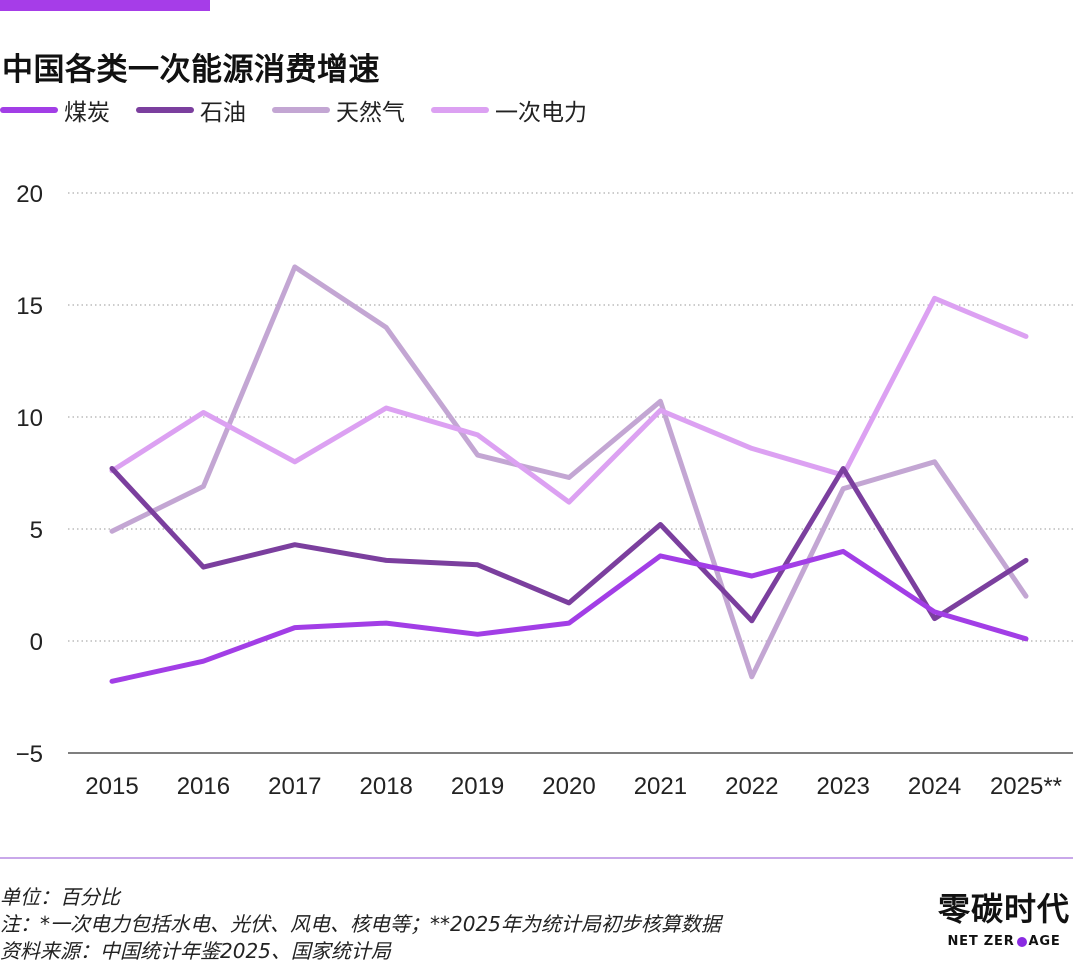  Describe the element at coordinates (60, 897) in the screenshot. I see `unit-note: 单位：百分比` at that location.